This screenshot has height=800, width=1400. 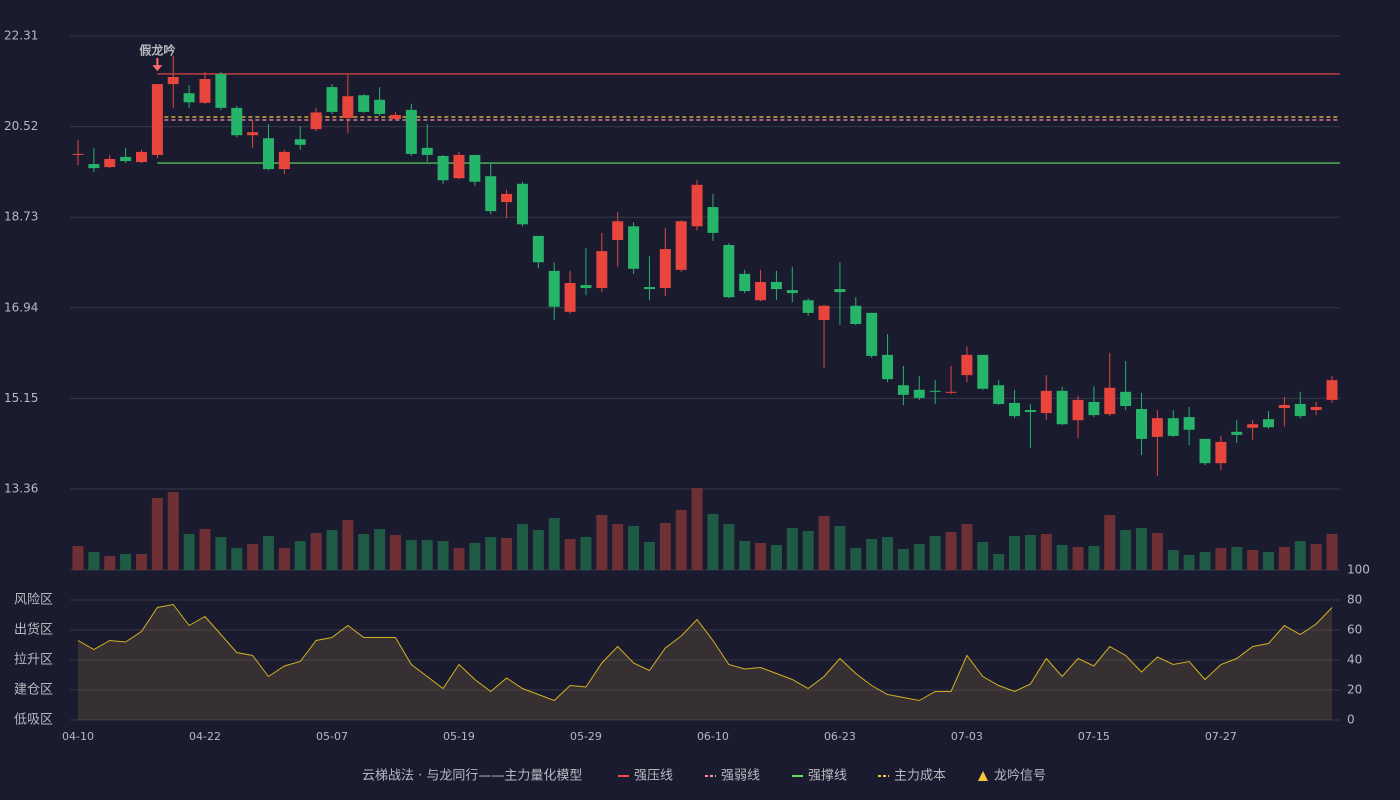 What do you see at coordinates (459, 736) in the screenshot?
I see `x-tick-label: 05-19` at bounding box center [459, 736].